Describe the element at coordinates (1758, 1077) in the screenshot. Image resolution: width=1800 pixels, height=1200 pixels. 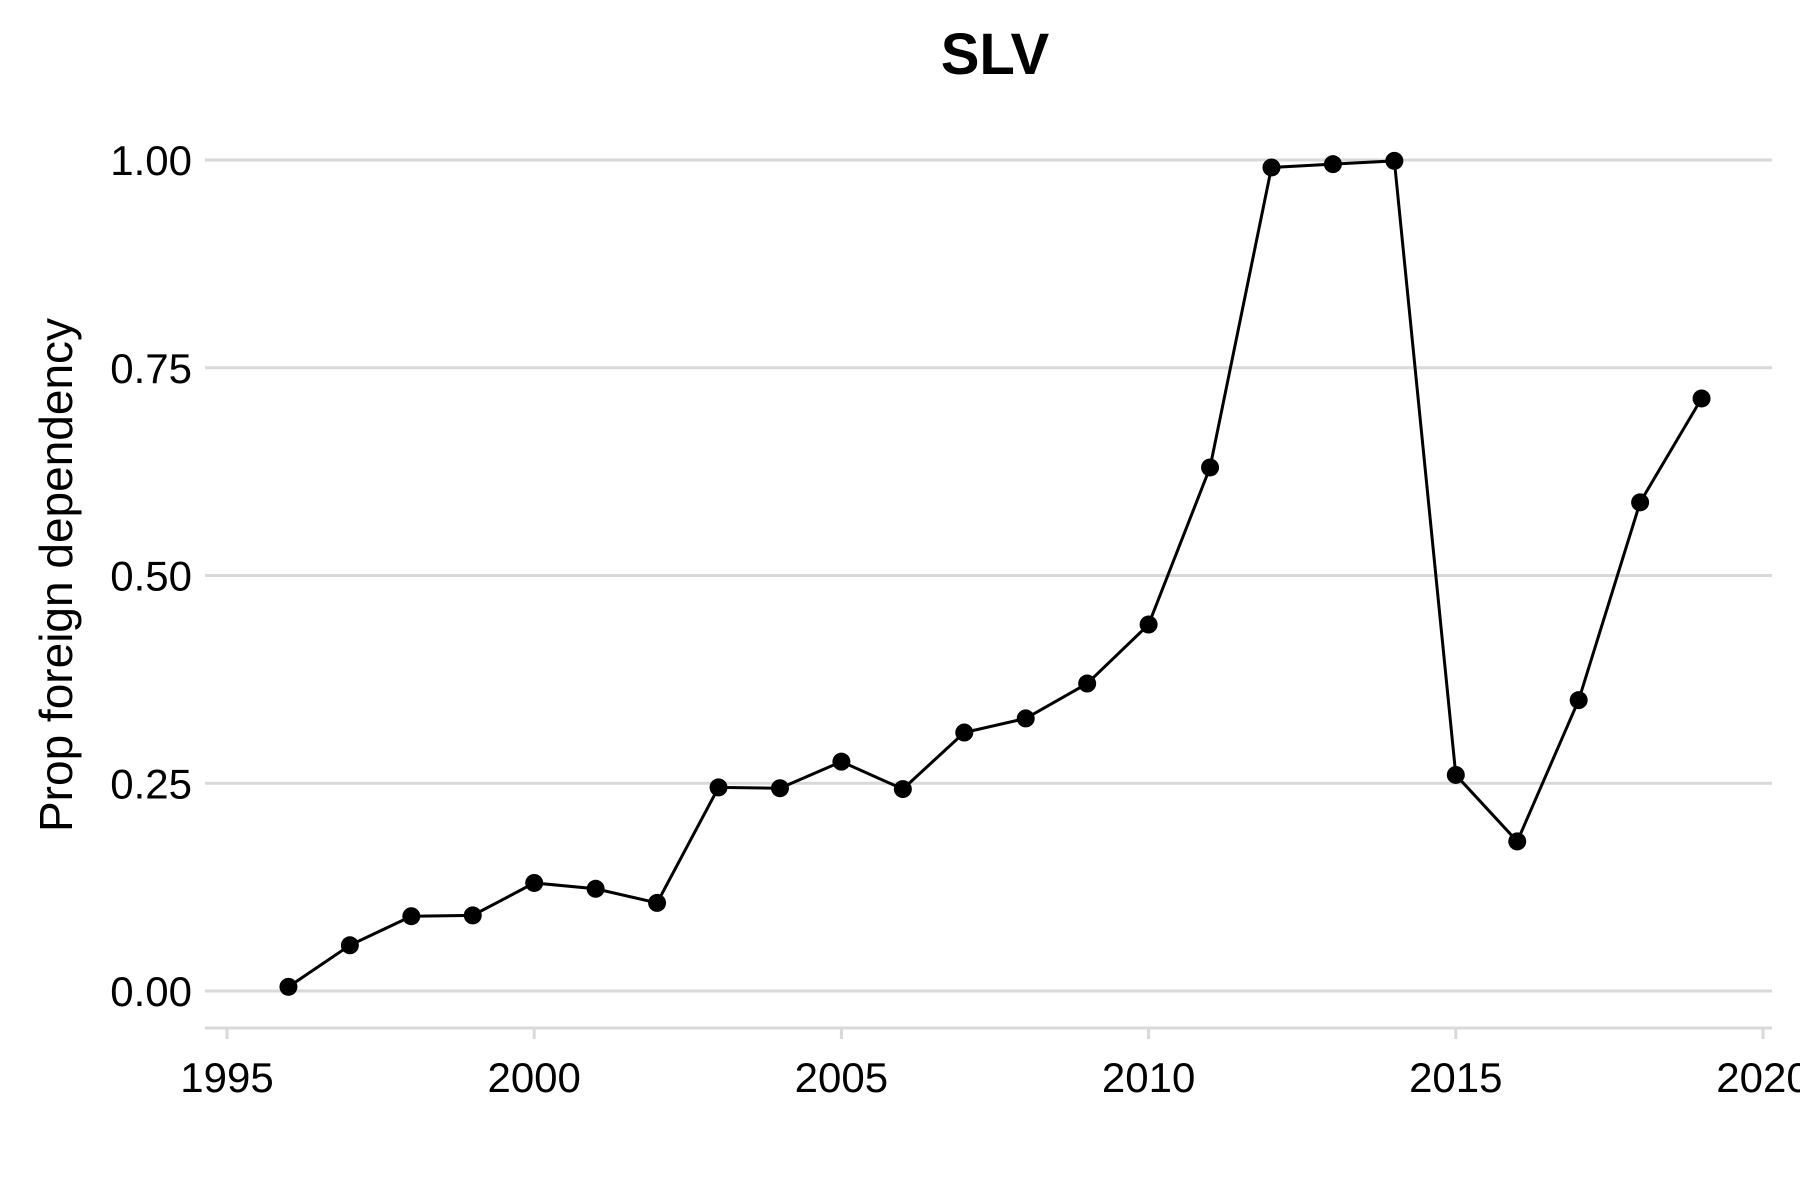
I see `x-tick-label: 2020` at that location.